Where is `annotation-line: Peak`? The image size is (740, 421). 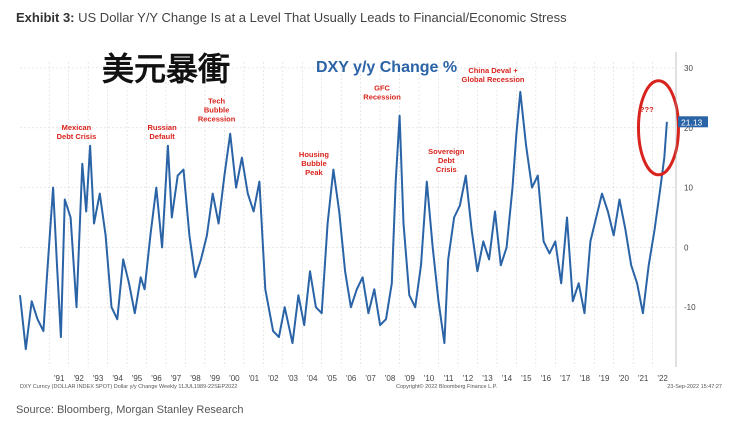 annotation-line: Peak is located at coordinates (314, 172).